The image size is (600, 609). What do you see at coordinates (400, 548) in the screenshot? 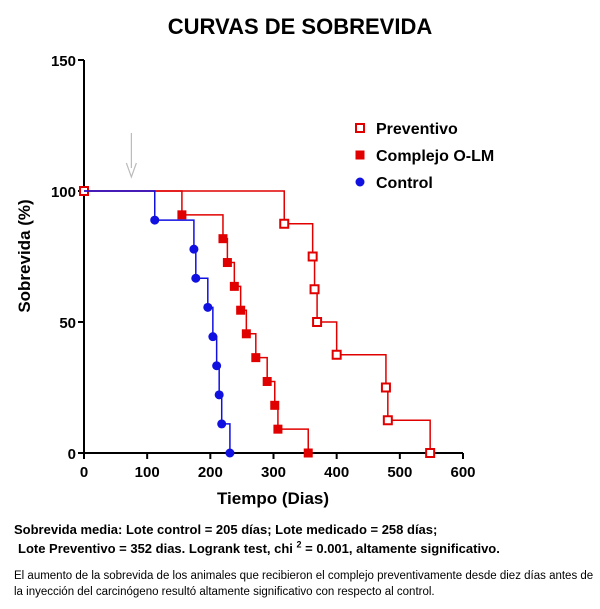
I see `summary-line-2-b: = 0.001, altamente significativo.` at bounding box center [400, 548].